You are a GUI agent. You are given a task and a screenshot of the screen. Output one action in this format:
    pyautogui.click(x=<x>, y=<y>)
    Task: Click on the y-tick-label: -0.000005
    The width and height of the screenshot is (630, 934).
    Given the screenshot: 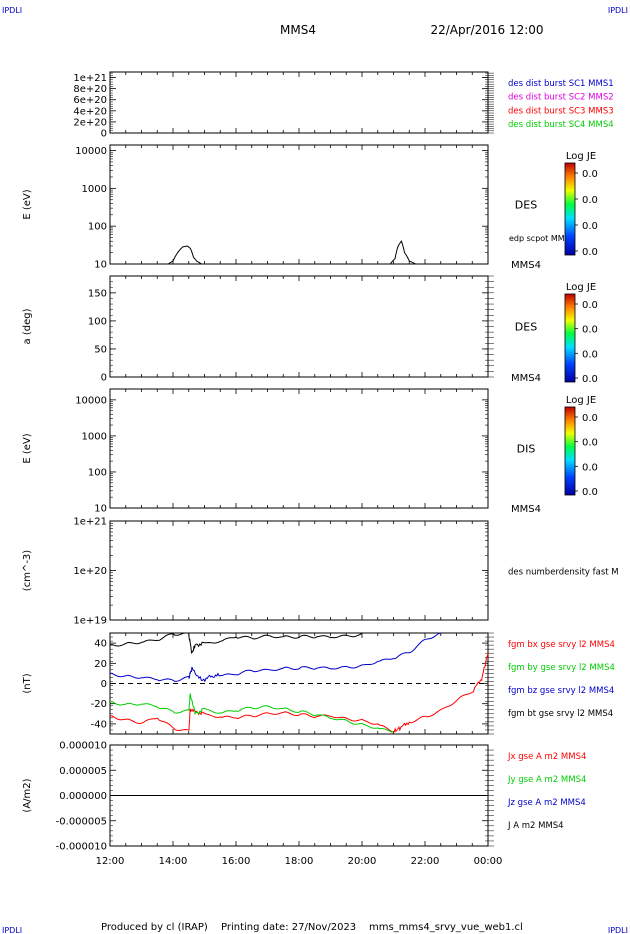 What is the action you would take?
    pyautogui.click(x=81, y=821)
    